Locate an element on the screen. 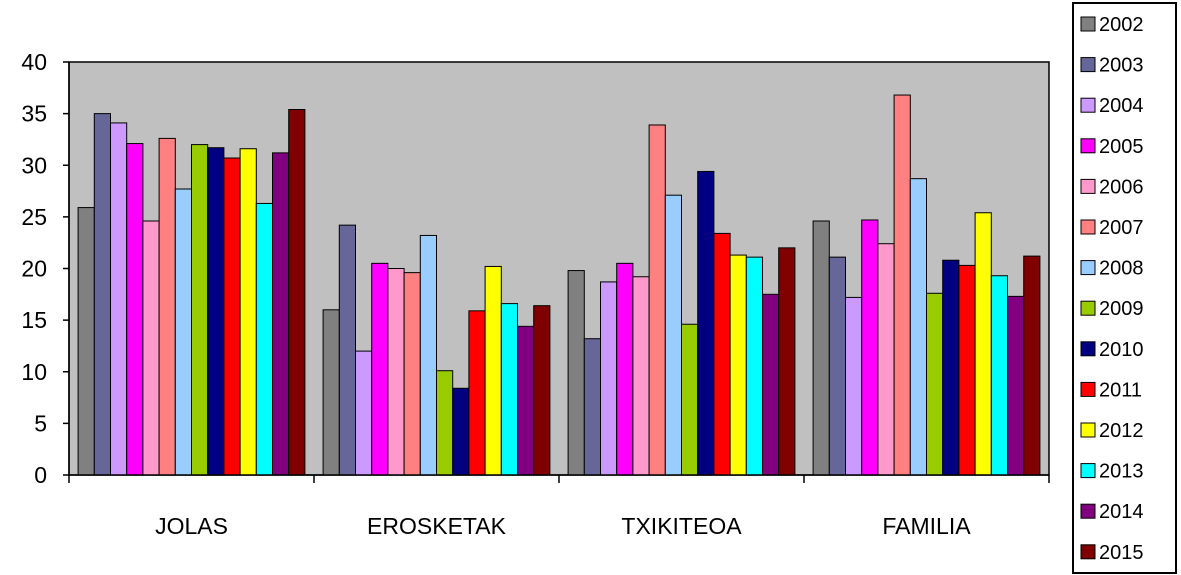  legend-swatch-2011 is located at coordinates (1088, 389).